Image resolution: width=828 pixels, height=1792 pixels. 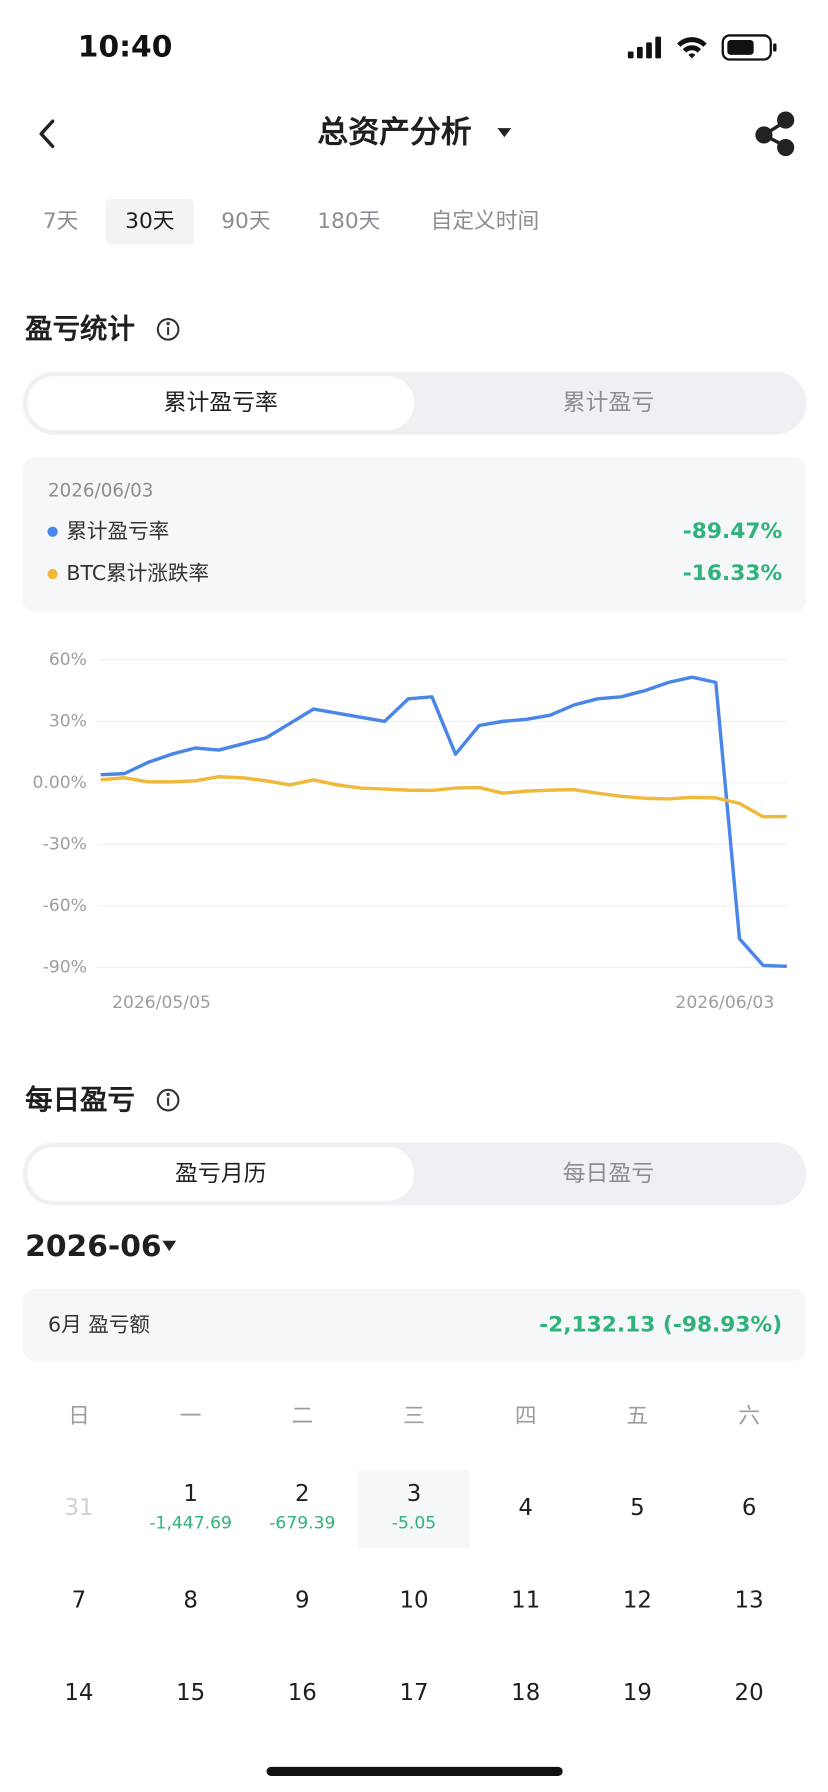 What do you see at coordinates (504, 133) in the screenshot?
I see `title-caret` at bounding box center [504, 133].